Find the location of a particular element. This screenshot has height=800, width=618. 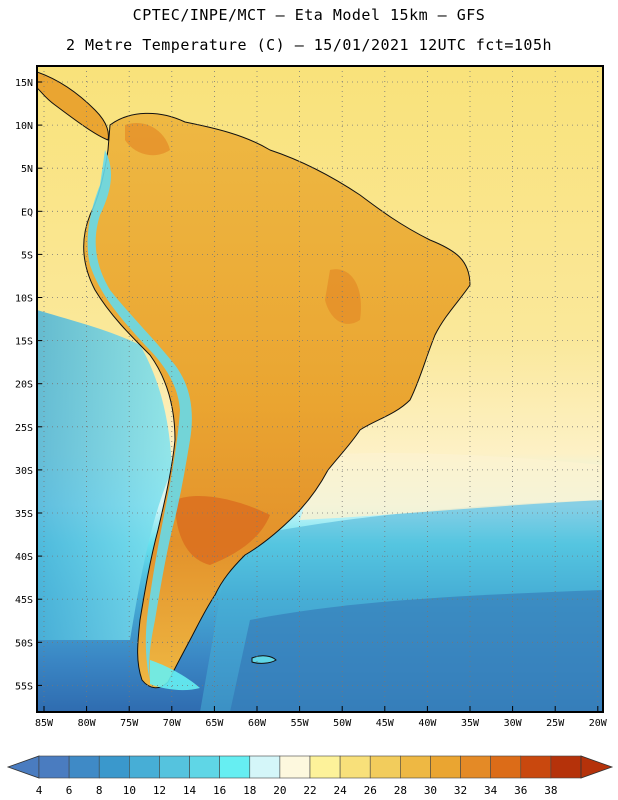

legend-value-label: 26 is located at coordinates (370, 790).